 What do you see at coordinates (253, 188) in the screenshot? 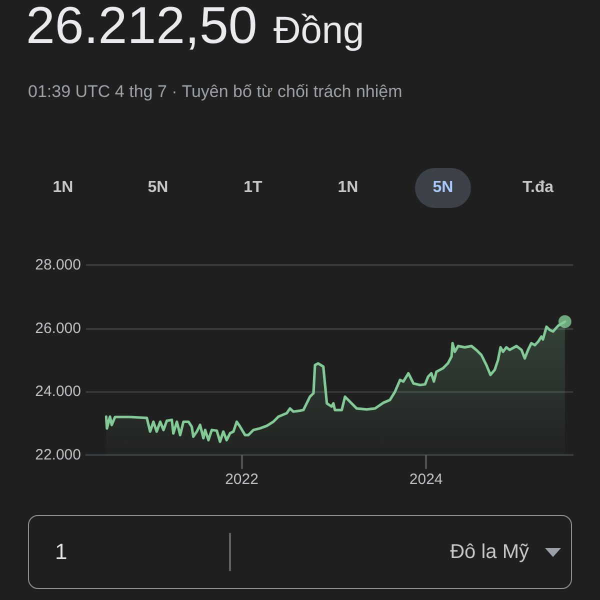
I see `text: 1T` at bounding box center [253, 188].